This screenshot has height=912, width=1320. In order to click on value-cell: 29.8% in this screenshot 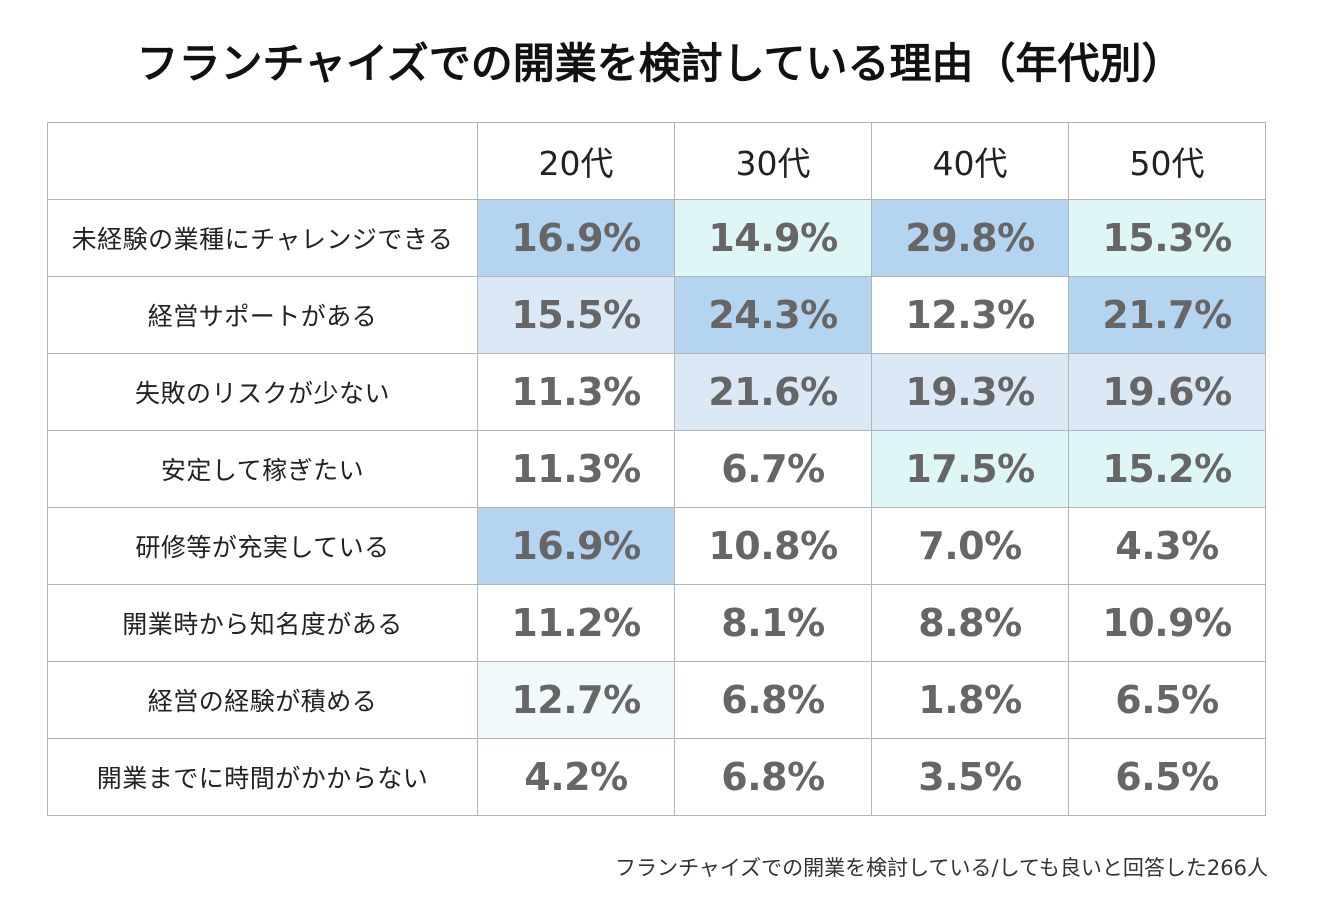, I will do `click(970, 238)`.